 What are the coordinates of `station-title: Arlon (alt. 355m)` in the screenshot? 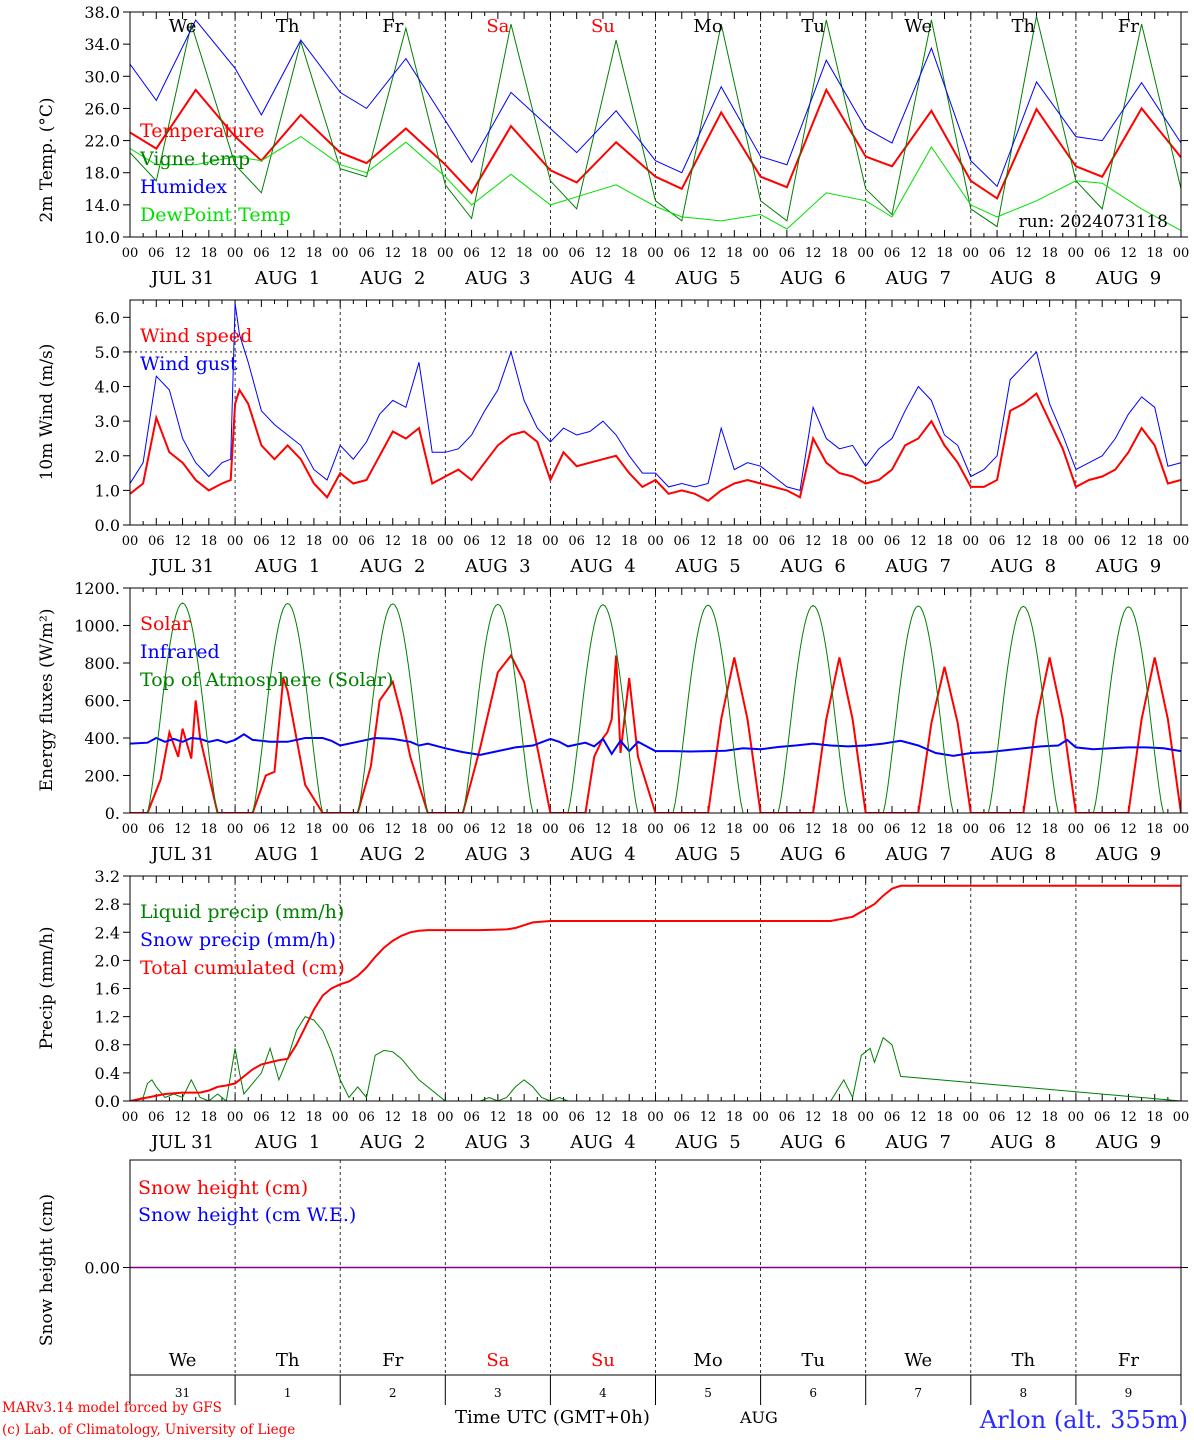 It's located at (1083, 1420).